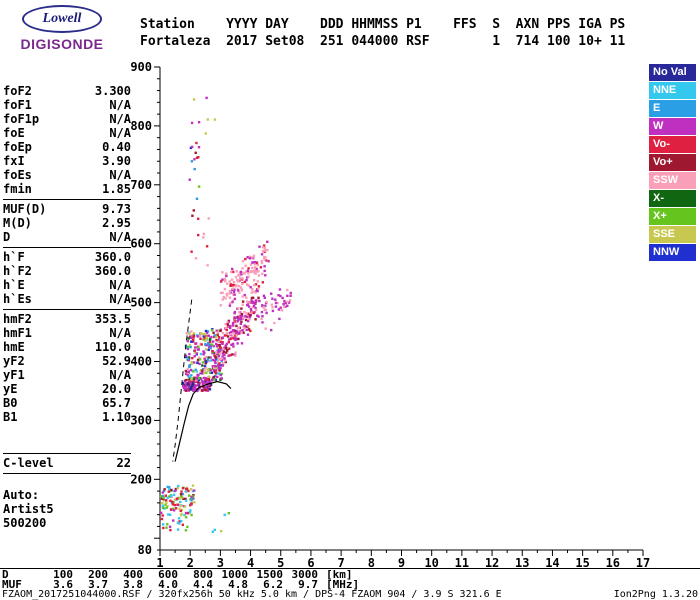 The image size is (700, 600). Describe the element at coordinates (112, 91) in the screenshot. I see `param-value: 3.300` at that location.